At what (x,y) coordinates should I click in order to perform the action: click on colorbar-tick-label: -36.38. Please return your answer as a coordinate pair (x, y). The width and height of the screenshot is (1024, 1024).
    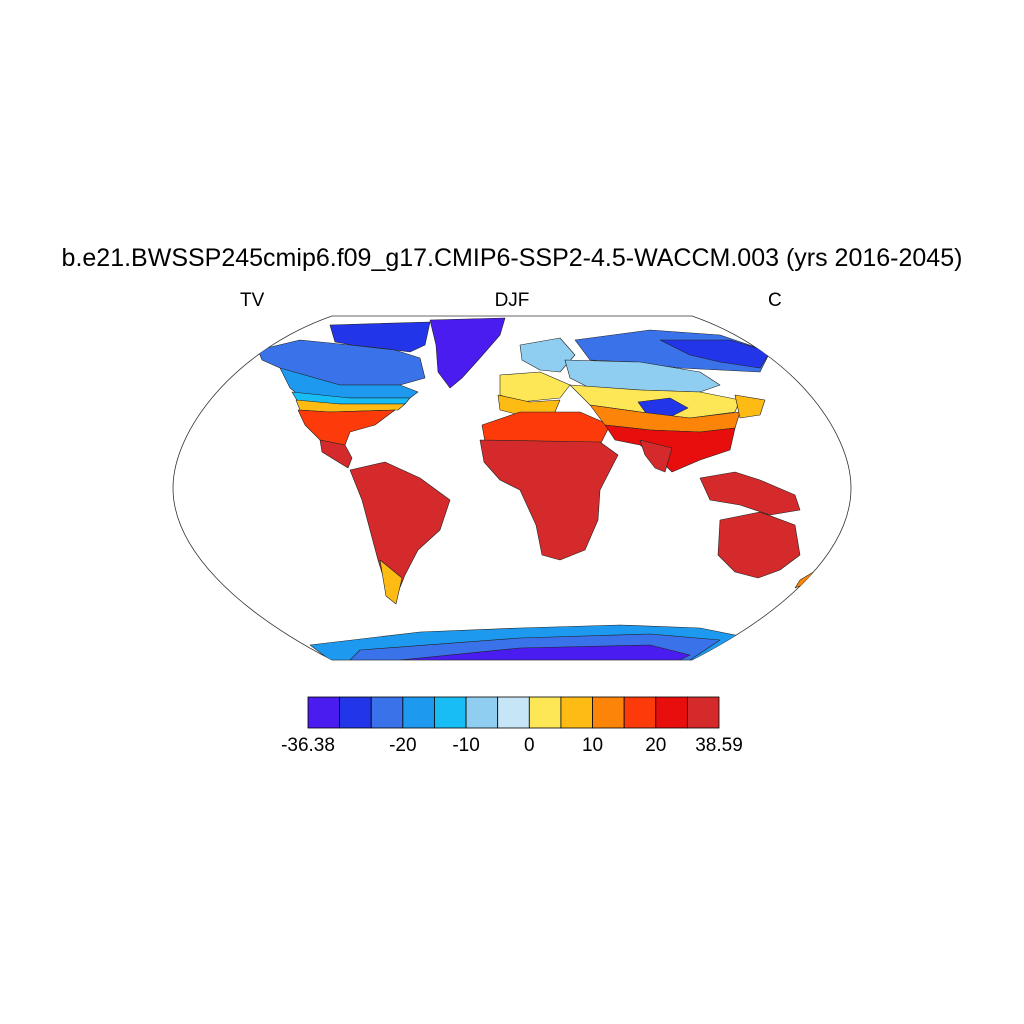
    Looking at the image, I should click on (308, 745).